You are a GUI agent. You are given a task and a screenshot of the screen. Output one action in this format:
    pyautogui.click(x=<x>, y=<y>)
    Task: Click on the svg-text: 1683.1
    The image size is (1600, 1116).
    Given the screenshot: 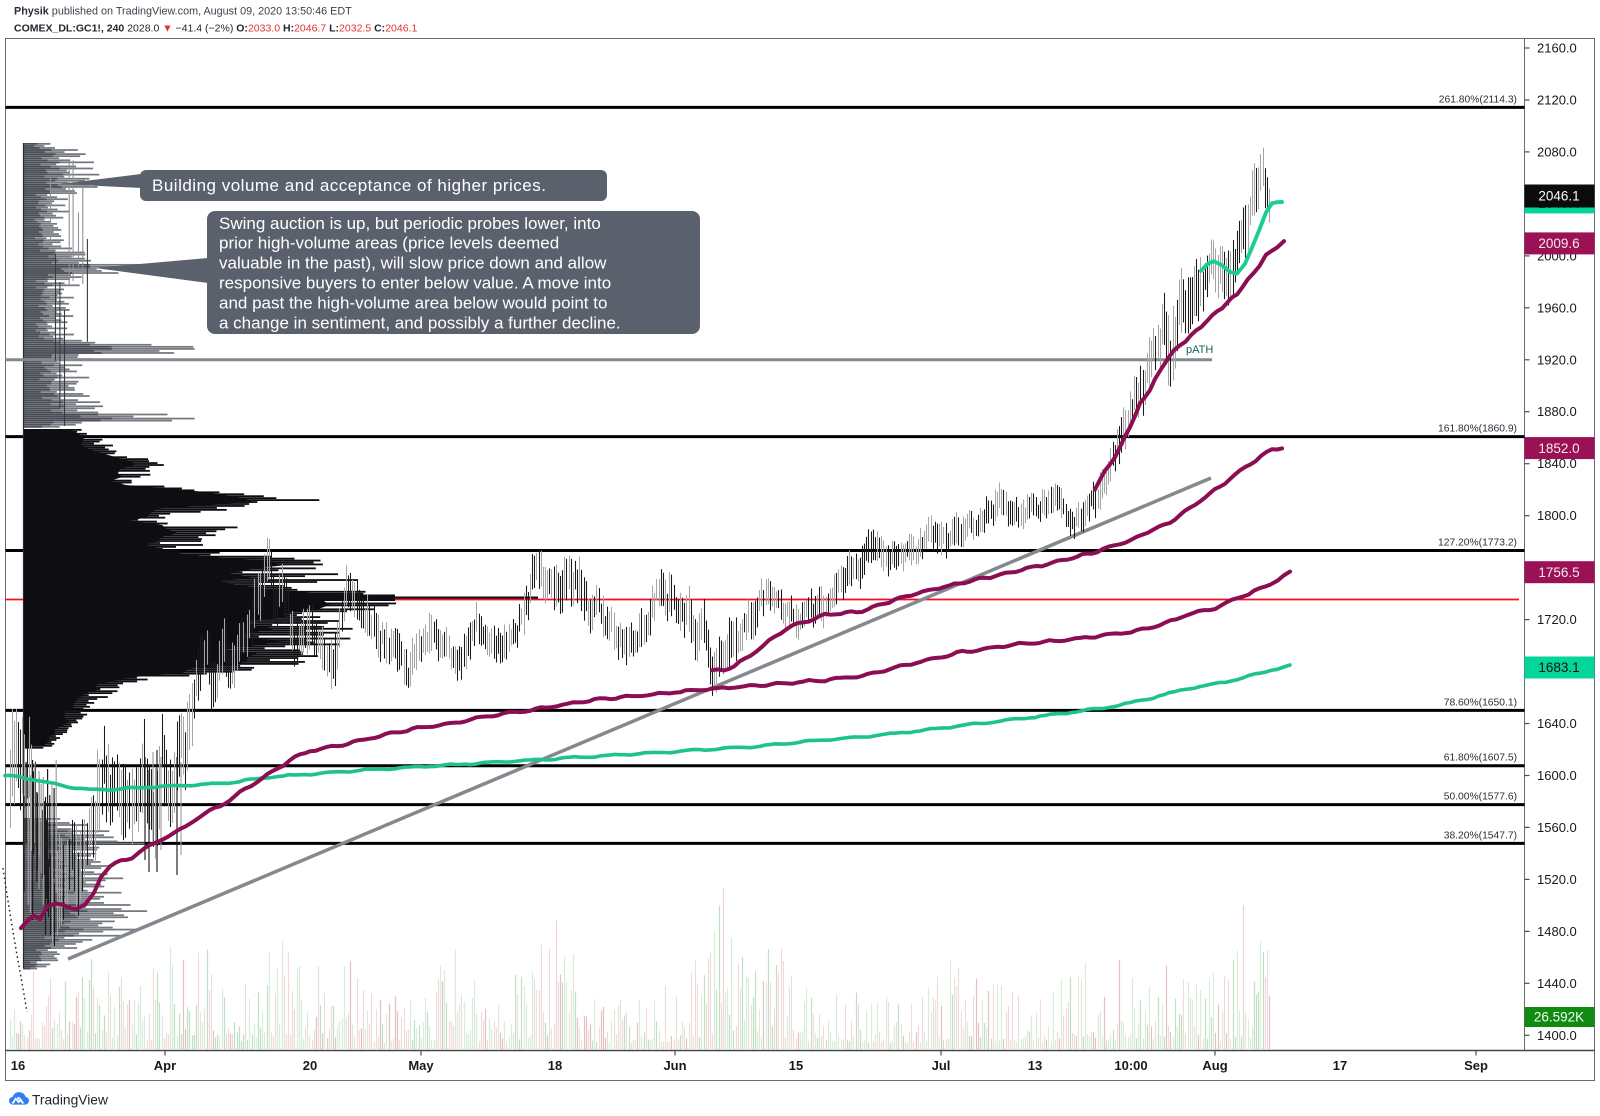 What is the action you would take?
    pyautogui.click(x=1558, y=667)
    